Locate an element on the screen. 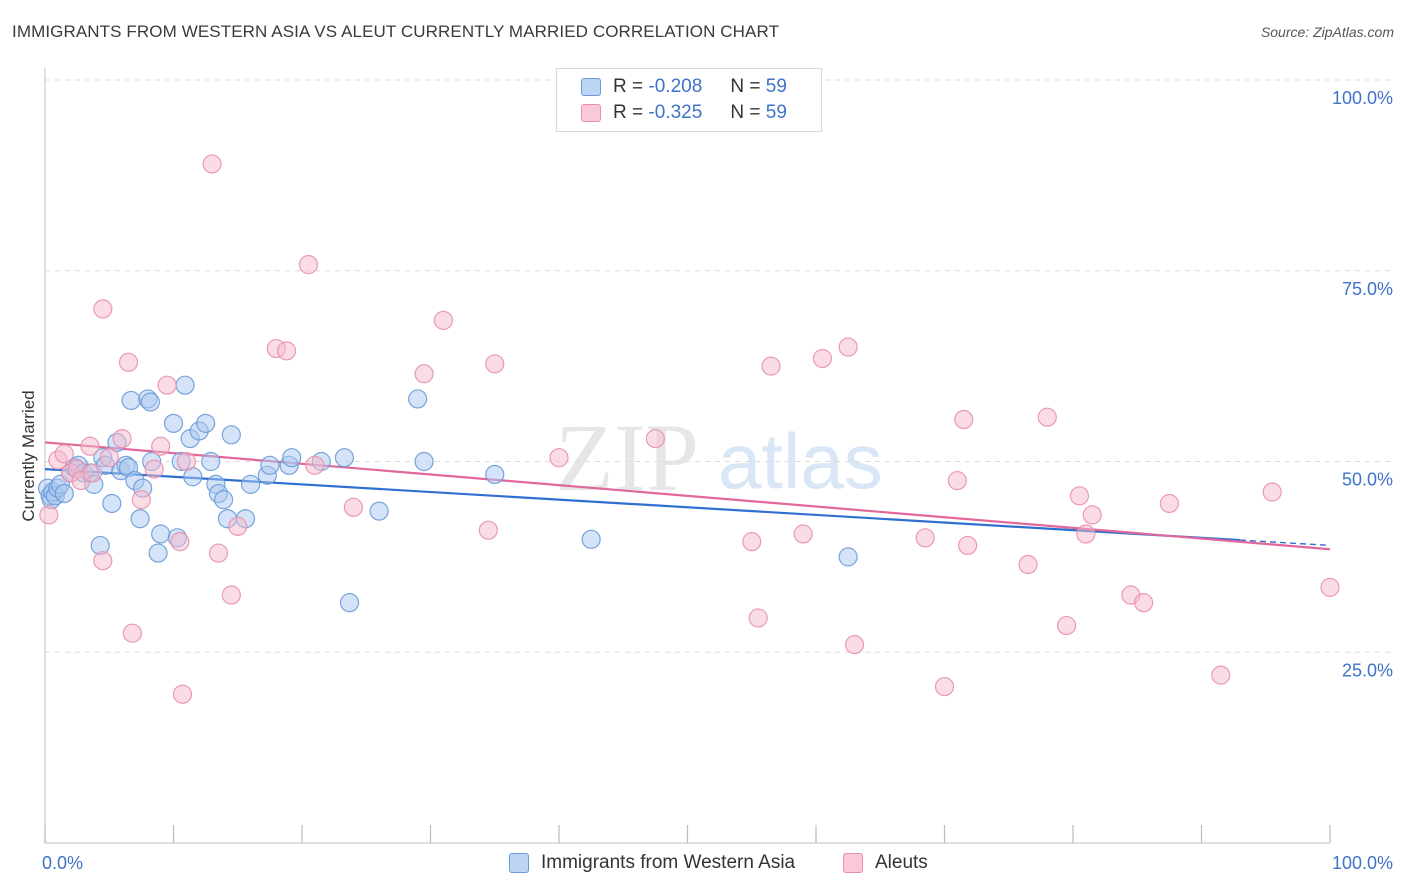 The image size is (1406, 892). legend-label-aleuts: Aleuts is located at coordinates (901, 862).